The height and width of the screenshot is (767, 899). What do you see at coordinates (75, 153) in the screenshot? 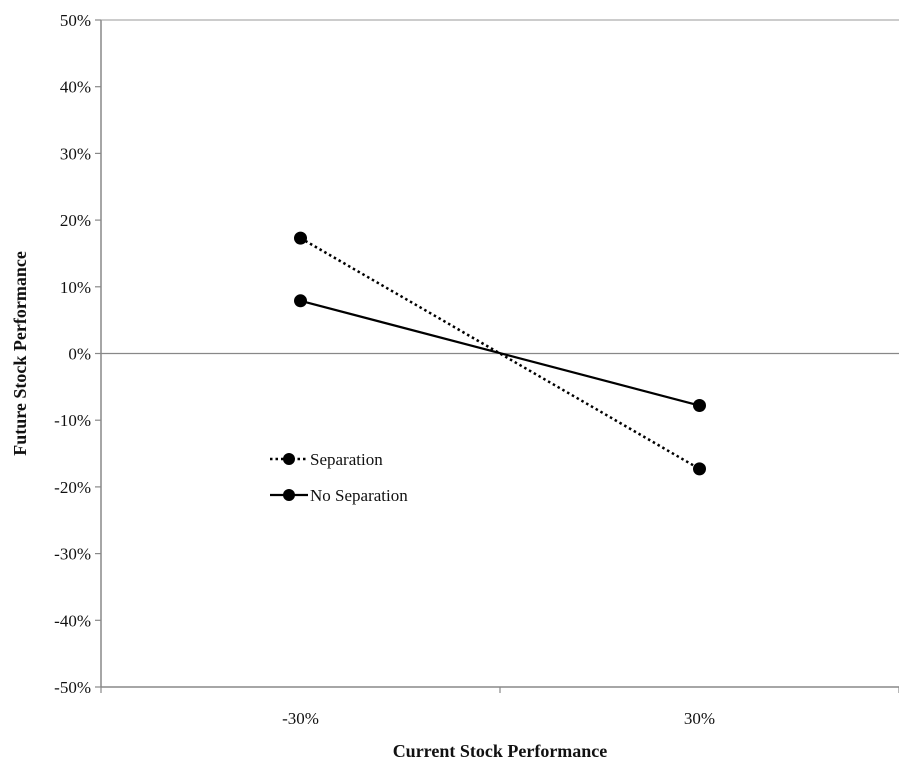
I see `y-tick-label: 30%` at bounding box center [75, 153].